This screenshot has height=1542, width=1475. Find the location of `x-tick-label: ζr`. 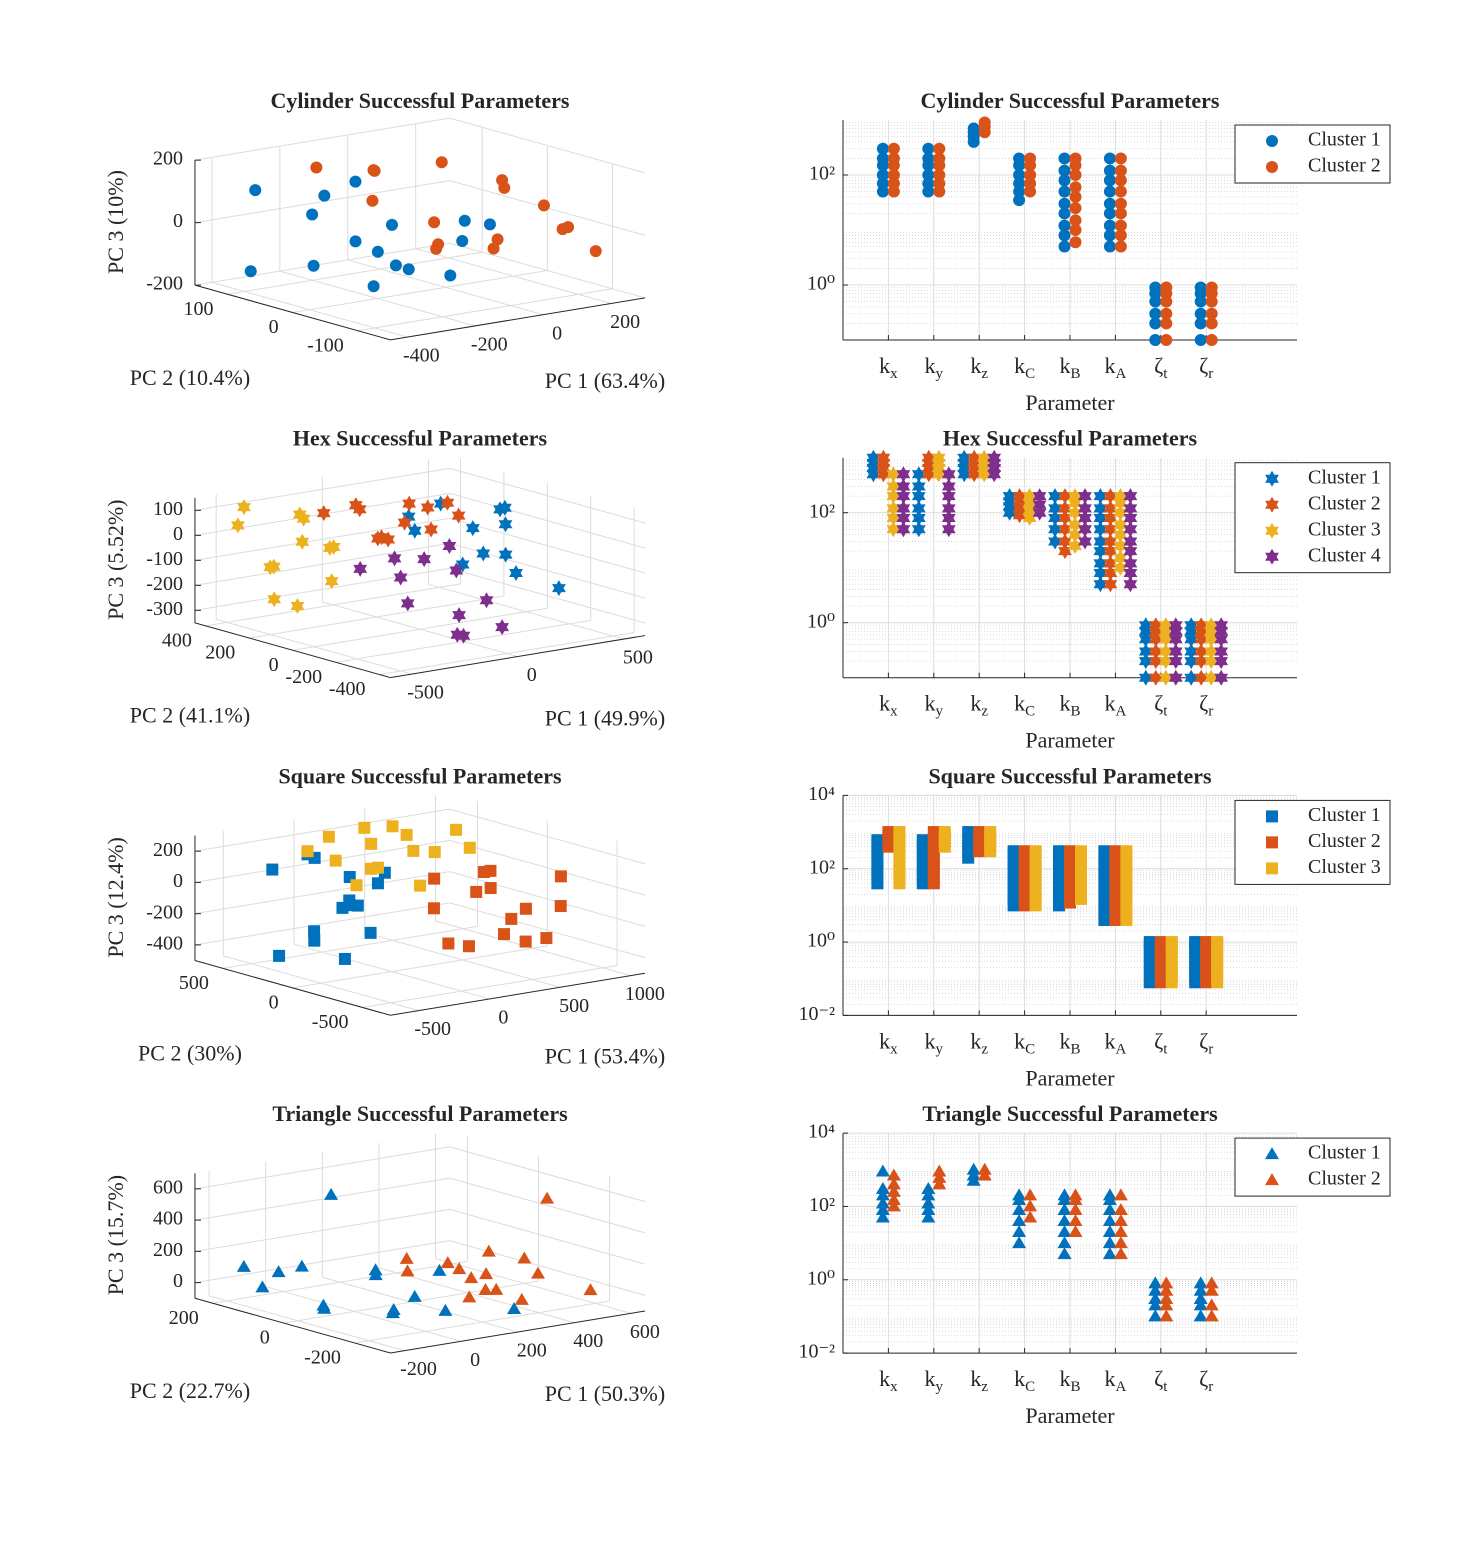

x-tick-label: ζr is located at coordinates (1206, 705).